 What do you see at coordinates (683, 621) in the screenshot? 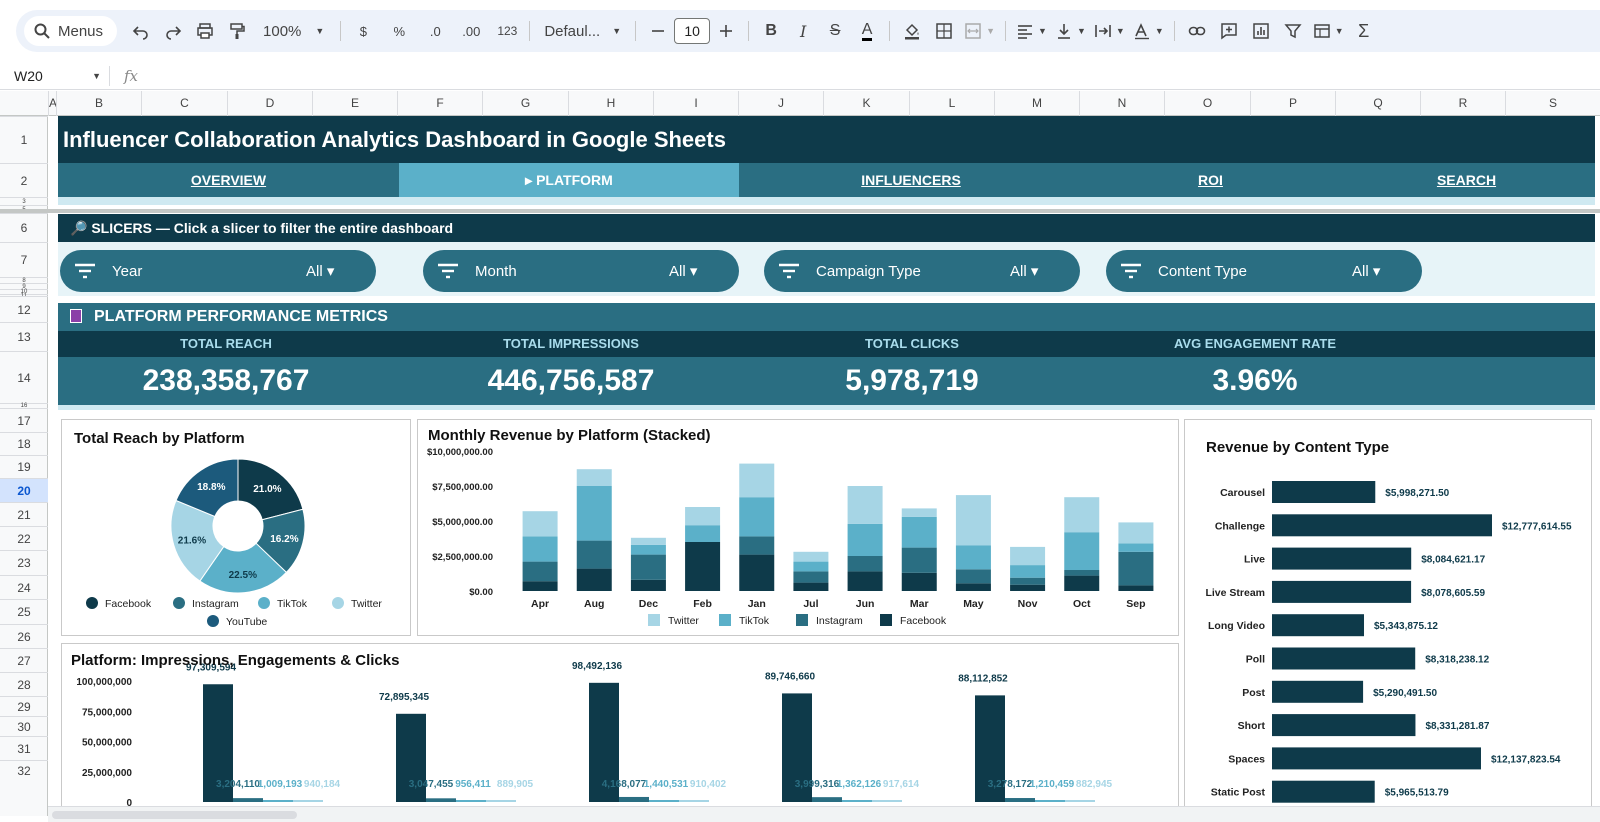
I see `legend-label: Twitter` at bounding box center [683, 621].